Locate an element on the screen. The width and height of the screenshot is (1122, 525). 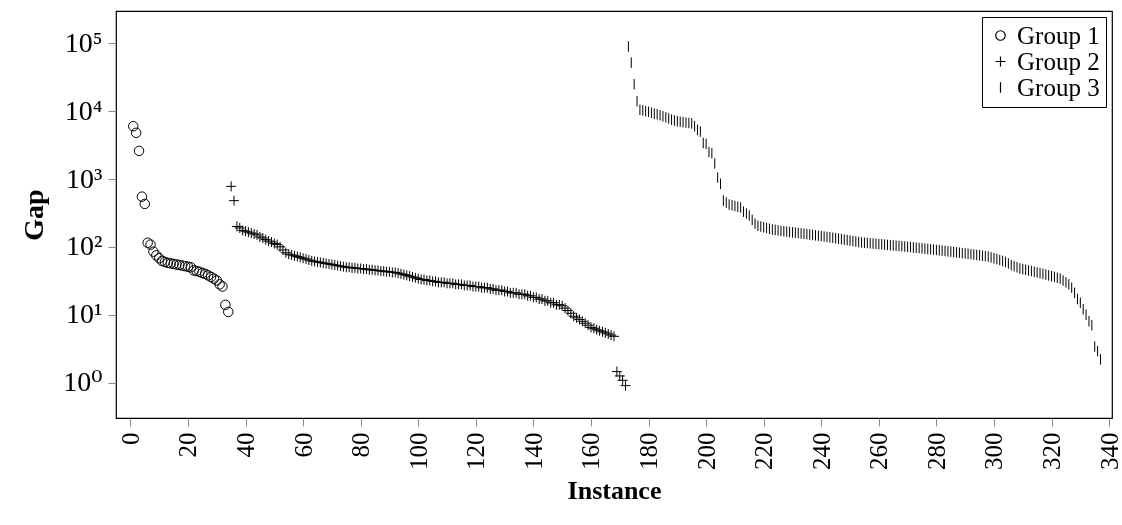
x-tick-label: 280 is located at coordinates (936, 451).